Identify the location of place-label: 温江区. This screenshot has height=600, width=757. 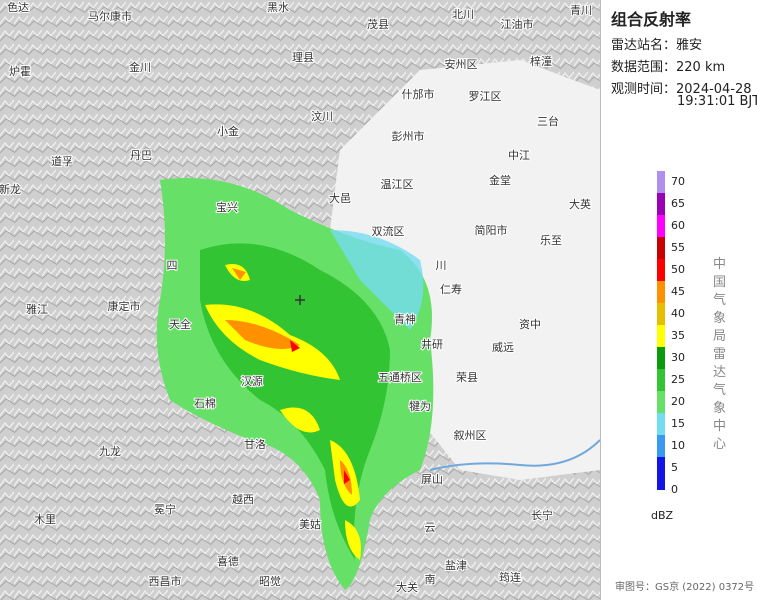
(397, 184).